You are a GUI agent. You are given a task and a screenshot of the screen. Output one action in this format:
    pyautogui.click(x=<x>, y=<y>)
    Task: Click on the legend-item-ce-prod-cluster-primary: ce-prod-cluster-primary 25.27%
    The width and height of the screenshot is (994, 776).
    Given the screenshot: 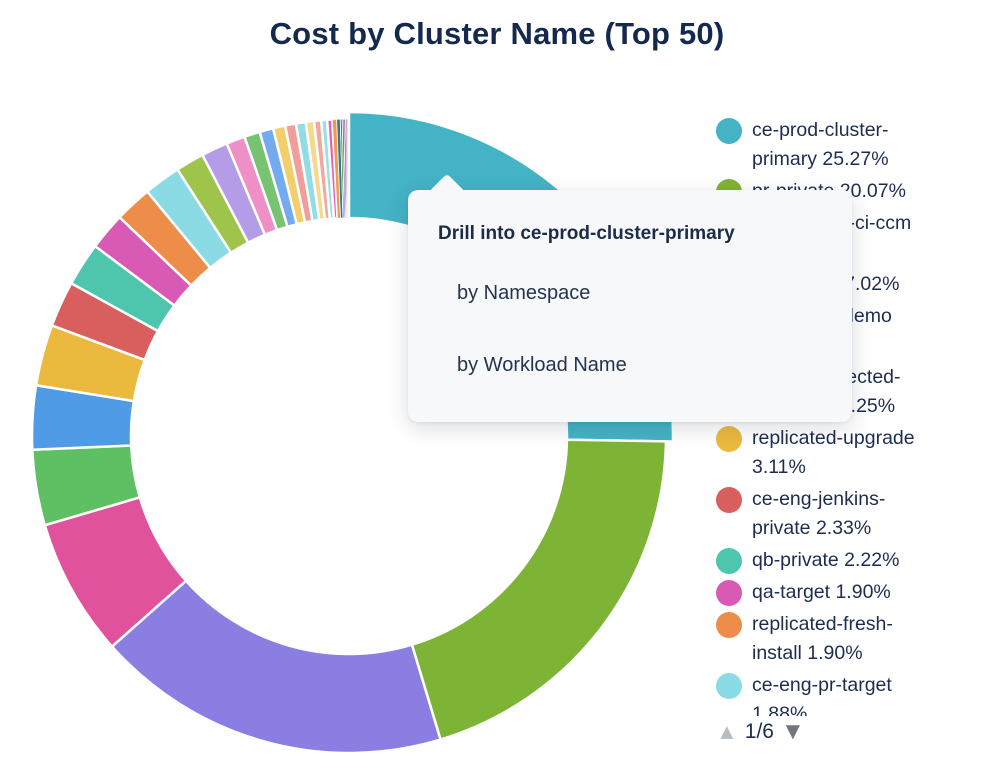 What is the action you would take?
    pyautogui.click(x=841, y=145)
    